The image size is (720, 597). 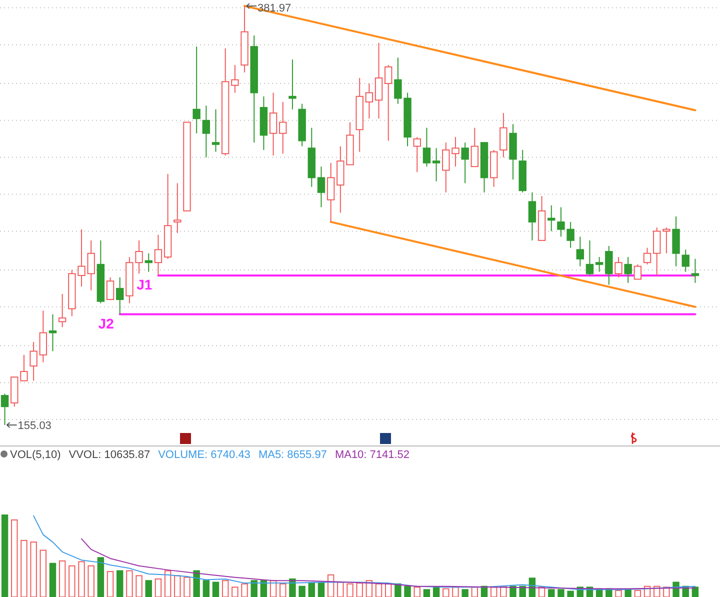 I want to click on series-label: J2, so click(x=106, y=323).